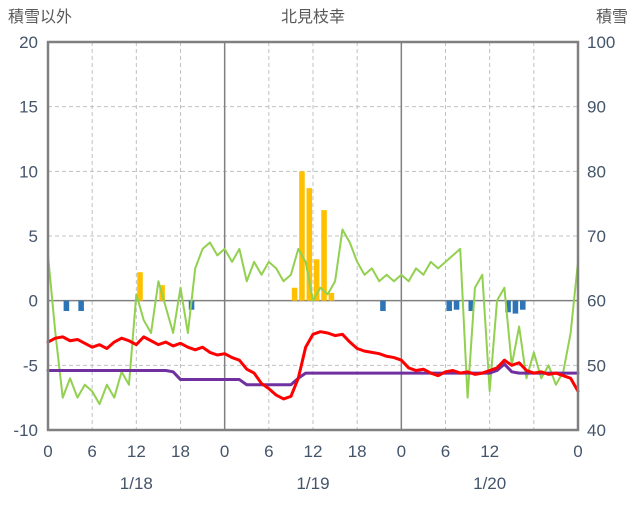  I want to click on series-purple-line, so click(313, 374).